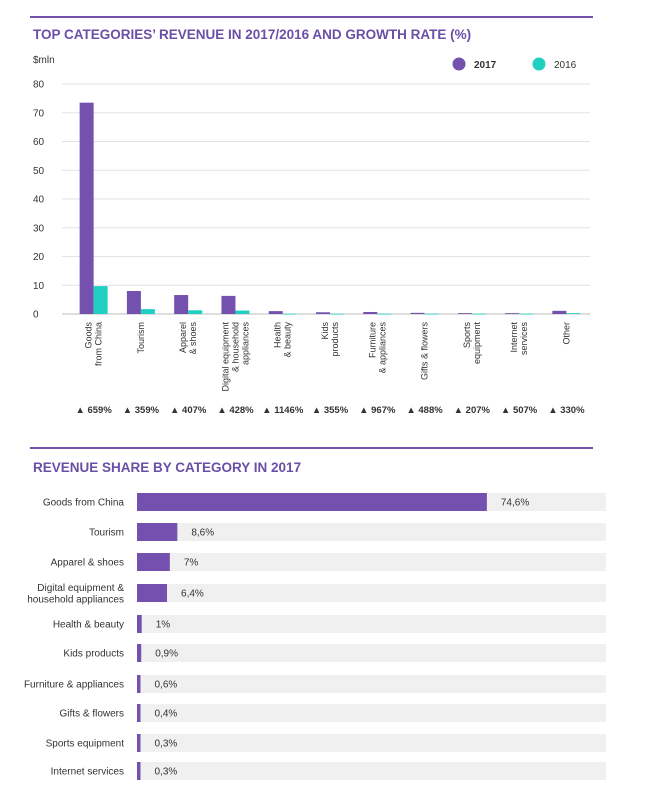  I want to click on growth-rate-label: ▲ 967%, so click(377, 410).